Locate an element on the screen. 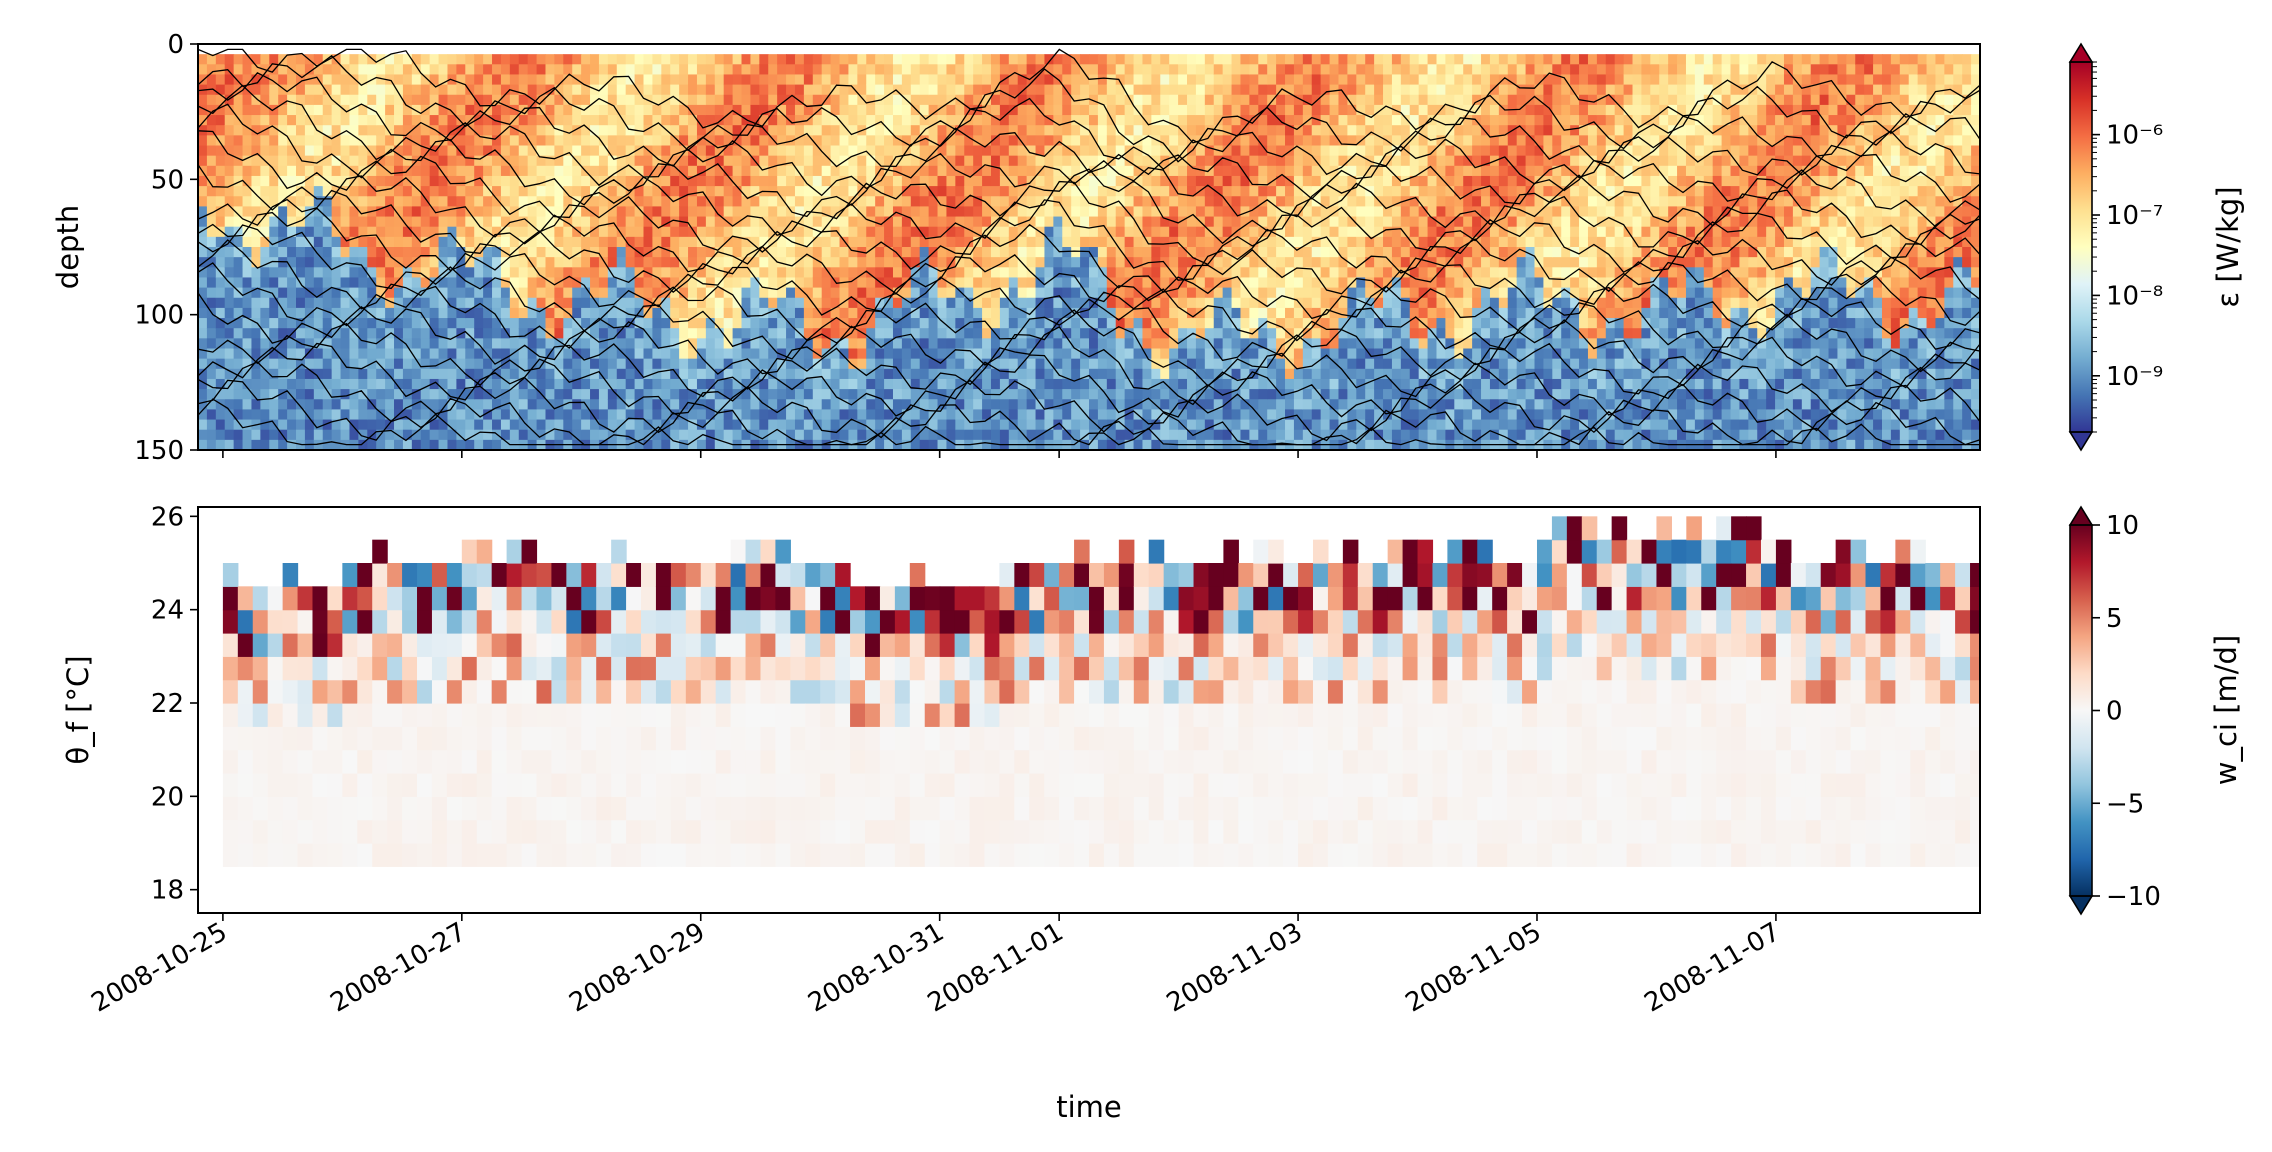 The image size is (2272, 1152). epsilon-colorbar-ticks: 10⁻⁹ 10⁻⁸ 10⁻⁷ 10⁻⁶ is located at coordinates (2127, 247).